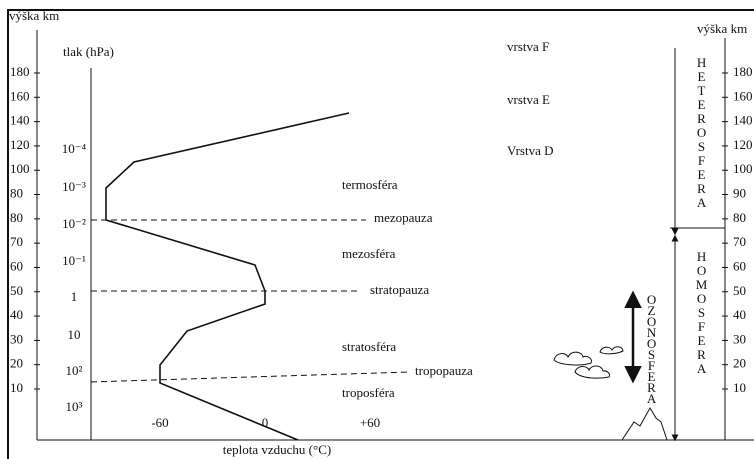  What do you see at coordinates (701, 132) in the screenshot?
I see `sphere-label: HETEROSFERA` at bounding box center [701, 132].